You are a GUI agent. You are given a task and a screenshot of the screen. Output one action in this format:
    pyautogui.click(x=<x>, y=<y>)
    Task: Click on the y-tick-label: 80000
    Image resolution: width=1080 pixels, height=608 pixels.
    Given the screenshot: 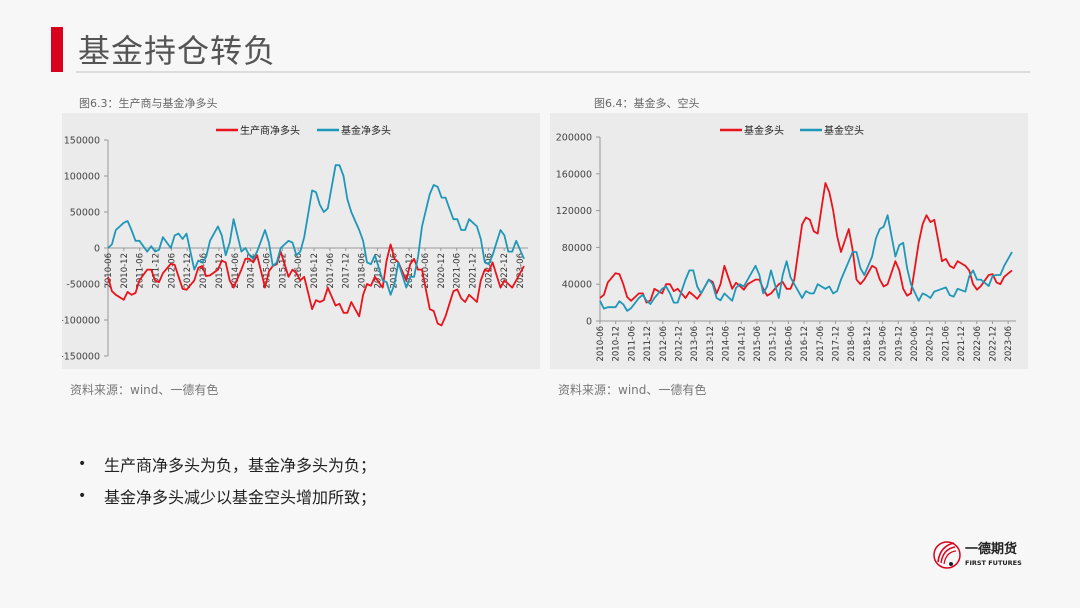 What is the action you would take?
    pyautogui.click(x=577, y=248)
    